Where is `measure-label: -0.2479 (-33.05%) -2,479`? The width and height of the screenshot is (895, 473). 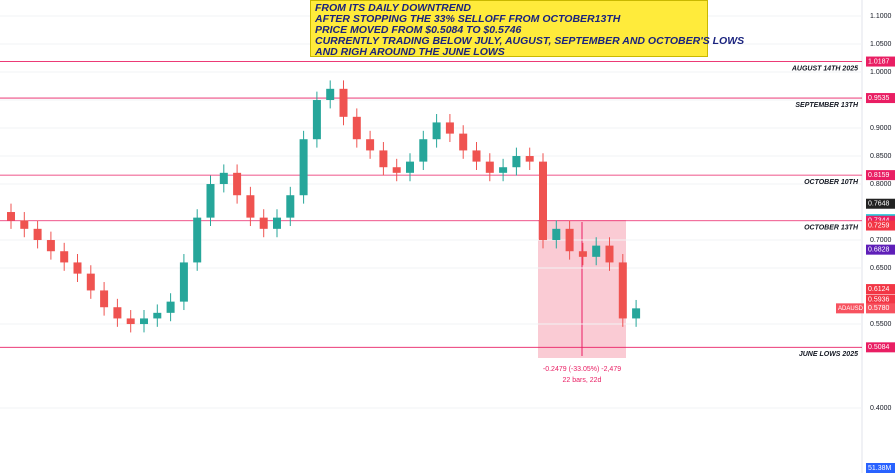 measure-label: -0.2479 (-33.05%) -2,479 is located at coordinates (582, 369).